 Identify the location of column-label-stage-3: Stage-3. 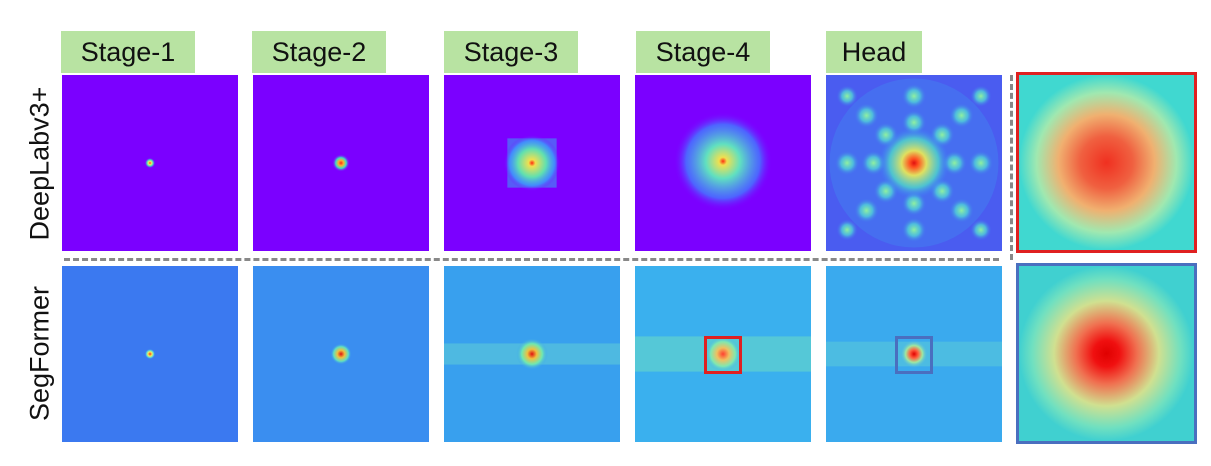
(511, 52).